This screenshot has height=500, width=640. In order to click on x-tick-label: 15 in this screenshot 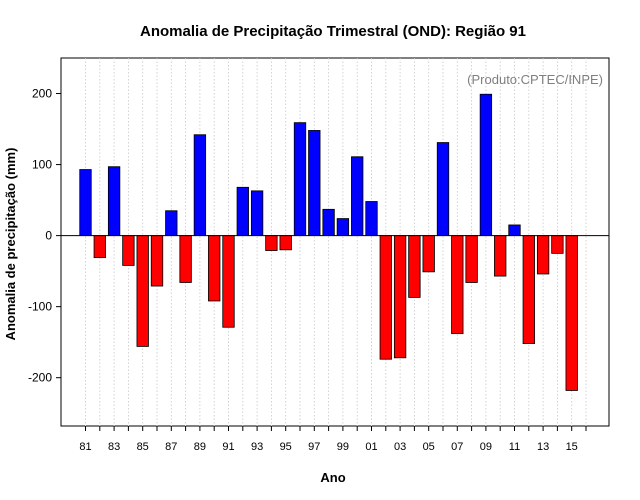, I will do `click(572, 447)`.